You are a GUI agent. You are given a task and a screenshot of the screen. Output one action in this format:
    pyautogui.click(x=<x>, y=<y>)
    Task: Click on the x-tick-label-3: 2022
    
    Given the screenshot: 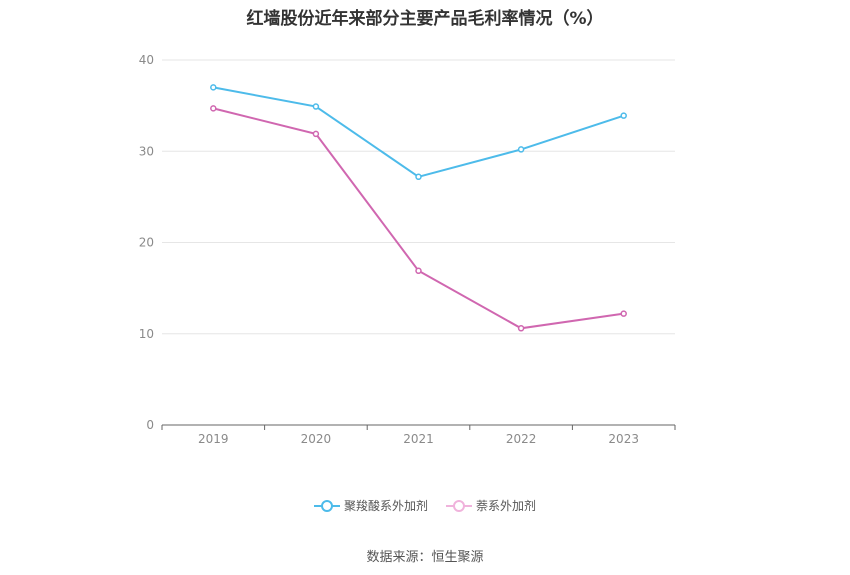 What is the action you would take?
    pyautogui.click(x=521, y=439)
    